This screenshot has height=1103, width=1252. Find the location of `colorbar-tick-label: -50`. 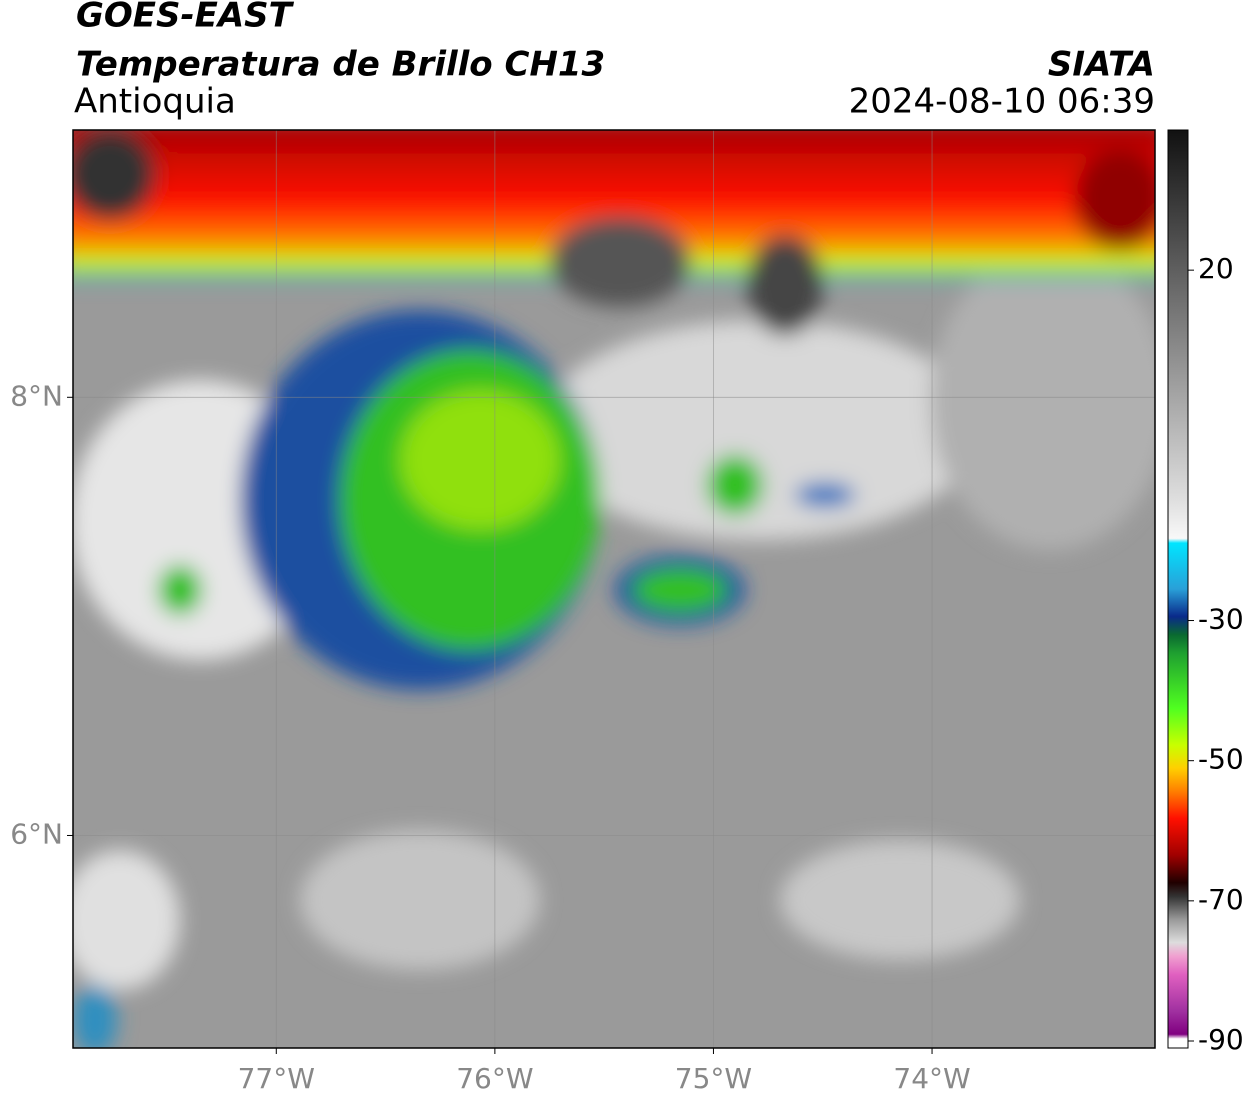

colorbar-tick-label: -50 is located at coordinates (1221, 759).